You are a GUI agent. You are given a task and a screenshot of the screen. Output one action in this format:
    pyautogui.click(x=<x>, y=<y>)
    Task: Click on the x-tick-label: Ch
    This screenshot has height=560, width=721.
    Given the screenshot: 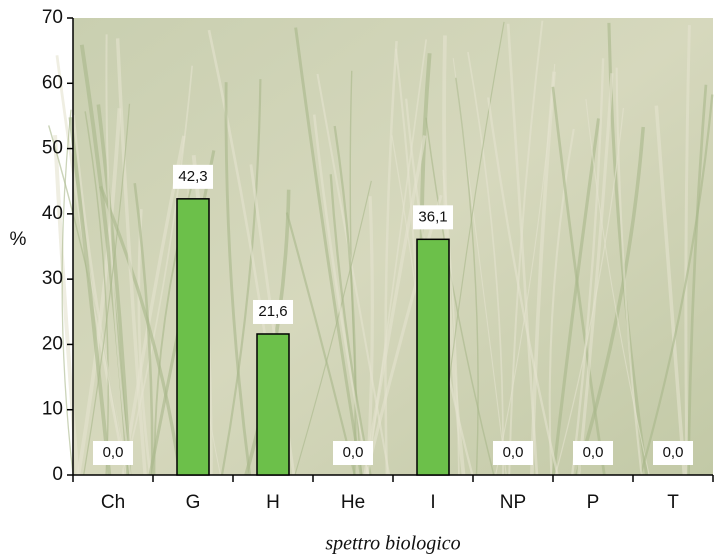 What is the action you would take?
    pyautogui.click(x=113, y=502)
    